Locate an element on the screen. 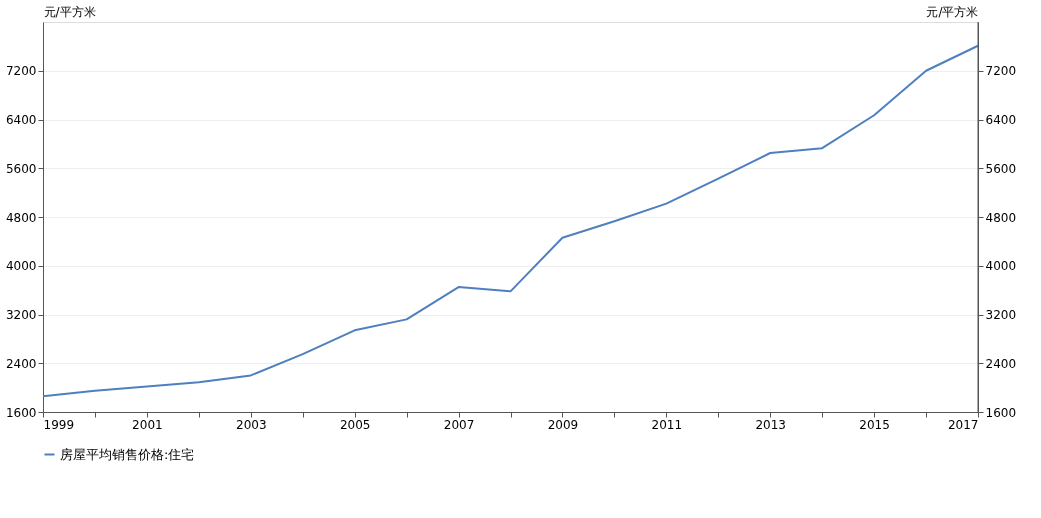 This screenshot has height=518, width=1041. x-tick-label: 2005 is located at coordinates (355, 424).